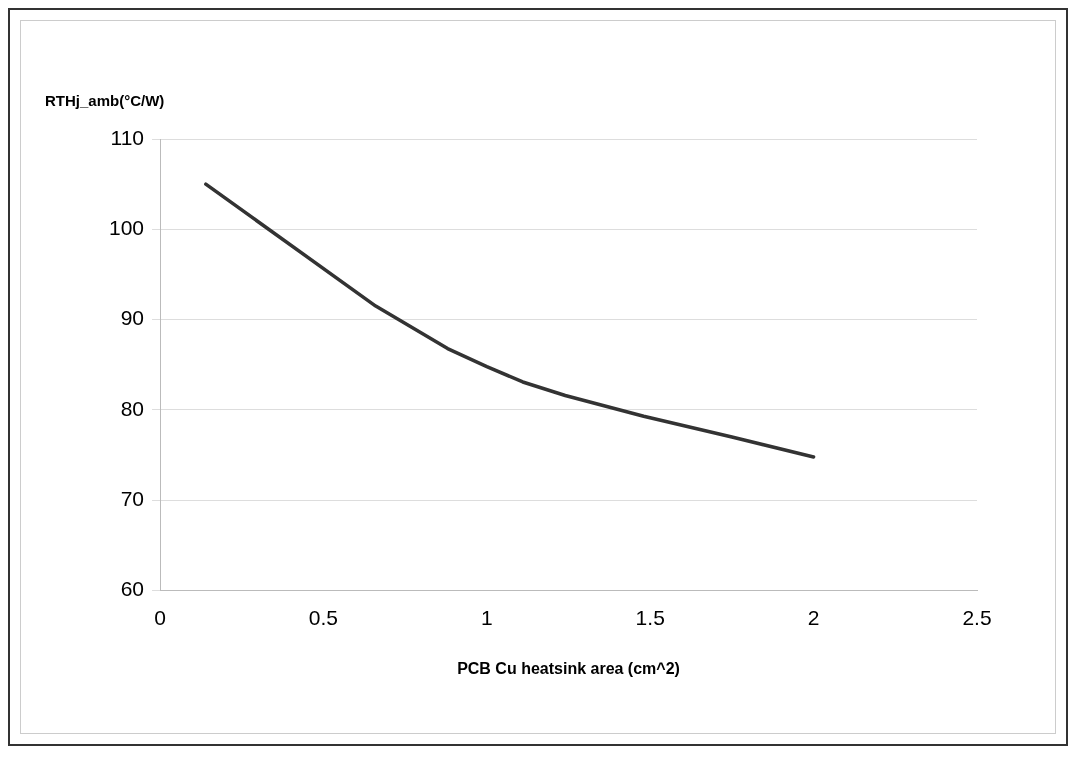  What do you see at coordinates (486, 617) in the screenshot?
I see `x-tick-label: 1` at bounding box center [486, 617].